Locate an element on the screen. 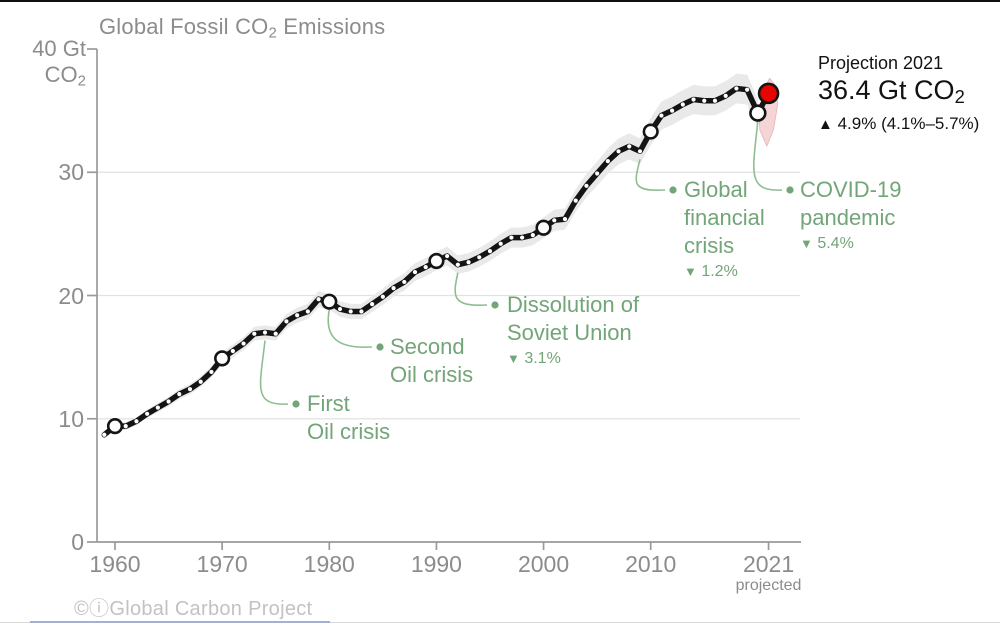  year-dot-1997 is located at coordinates (511, 237).